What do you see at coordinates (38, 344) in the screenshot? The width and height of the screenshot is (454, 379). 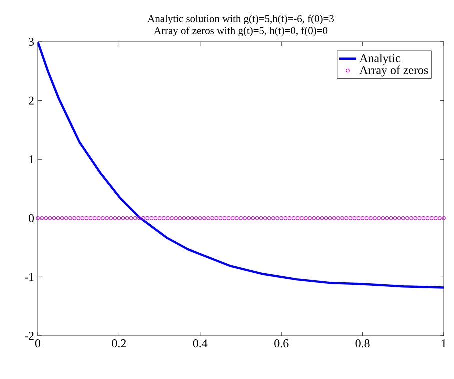 I see `x-tick-label: 0` at bounding box center [38, 344].